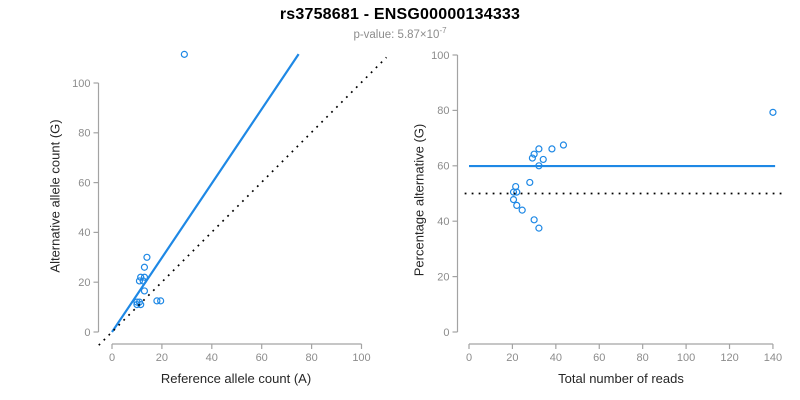 The height and width of the screenshot is (400, 800). I want to click on x-tick-label: 140, so click(773, 358).